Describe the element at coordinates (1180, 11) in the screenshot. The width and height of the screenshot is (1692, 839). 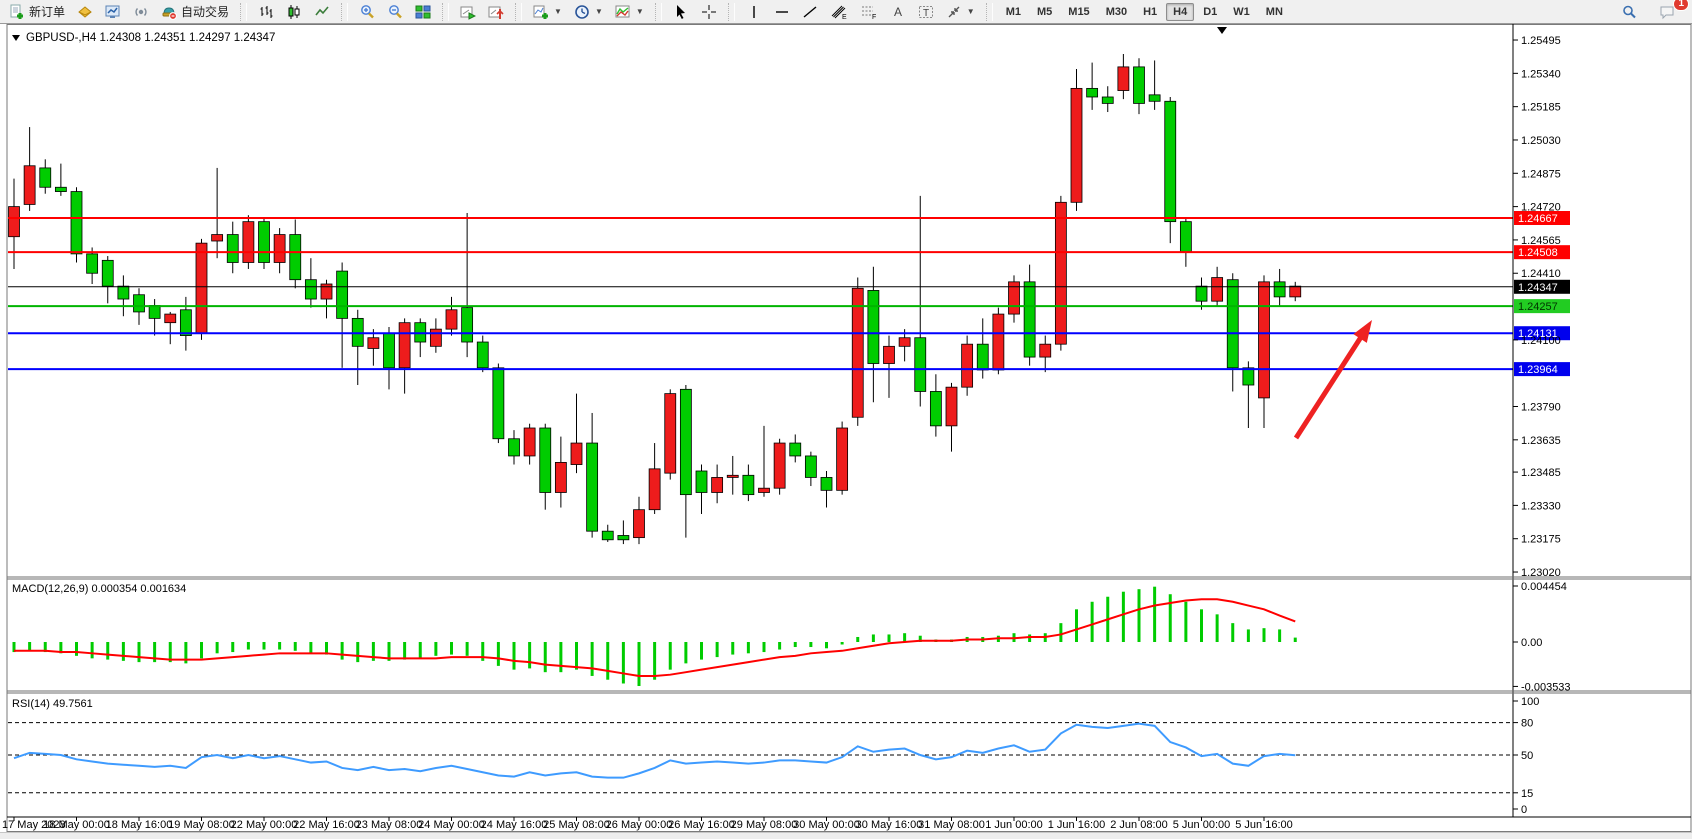
I see `timeframe-h4-button: H4` at that location.